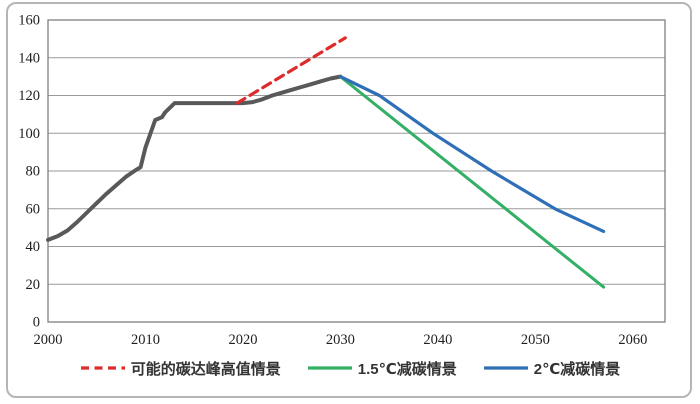 The height and width of the screenshot is (404, 700). I want to click on y-tick-label-40: 40, so click(33, 247).